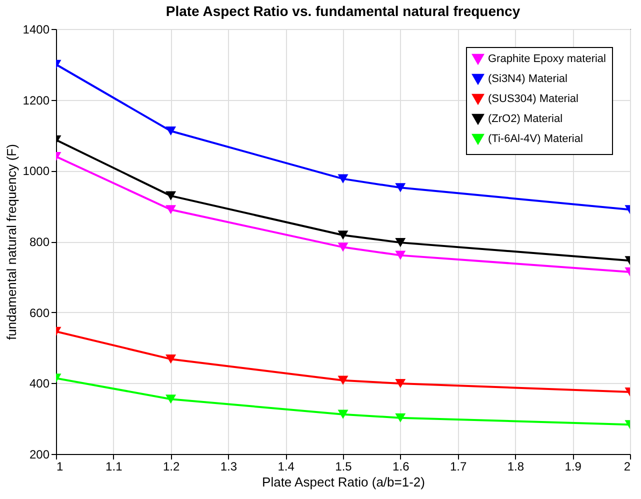 The width and height of the screenshot is (641, 499). Describe the element at coordinates (36, 171) in the screenshot. I see `y-tick-label: 1000` at that location.